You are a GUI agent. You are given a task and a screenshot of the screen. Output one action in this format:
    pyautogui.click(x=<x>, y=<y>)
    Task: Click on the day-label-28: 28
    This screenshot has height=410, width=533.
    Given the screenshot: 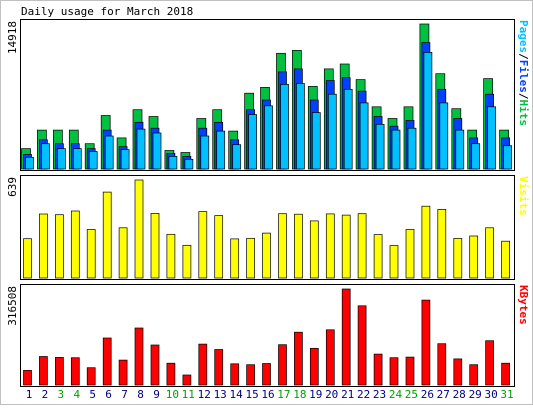 What is the action you would take?
    pyautogui.click(x=459, y=394)
    